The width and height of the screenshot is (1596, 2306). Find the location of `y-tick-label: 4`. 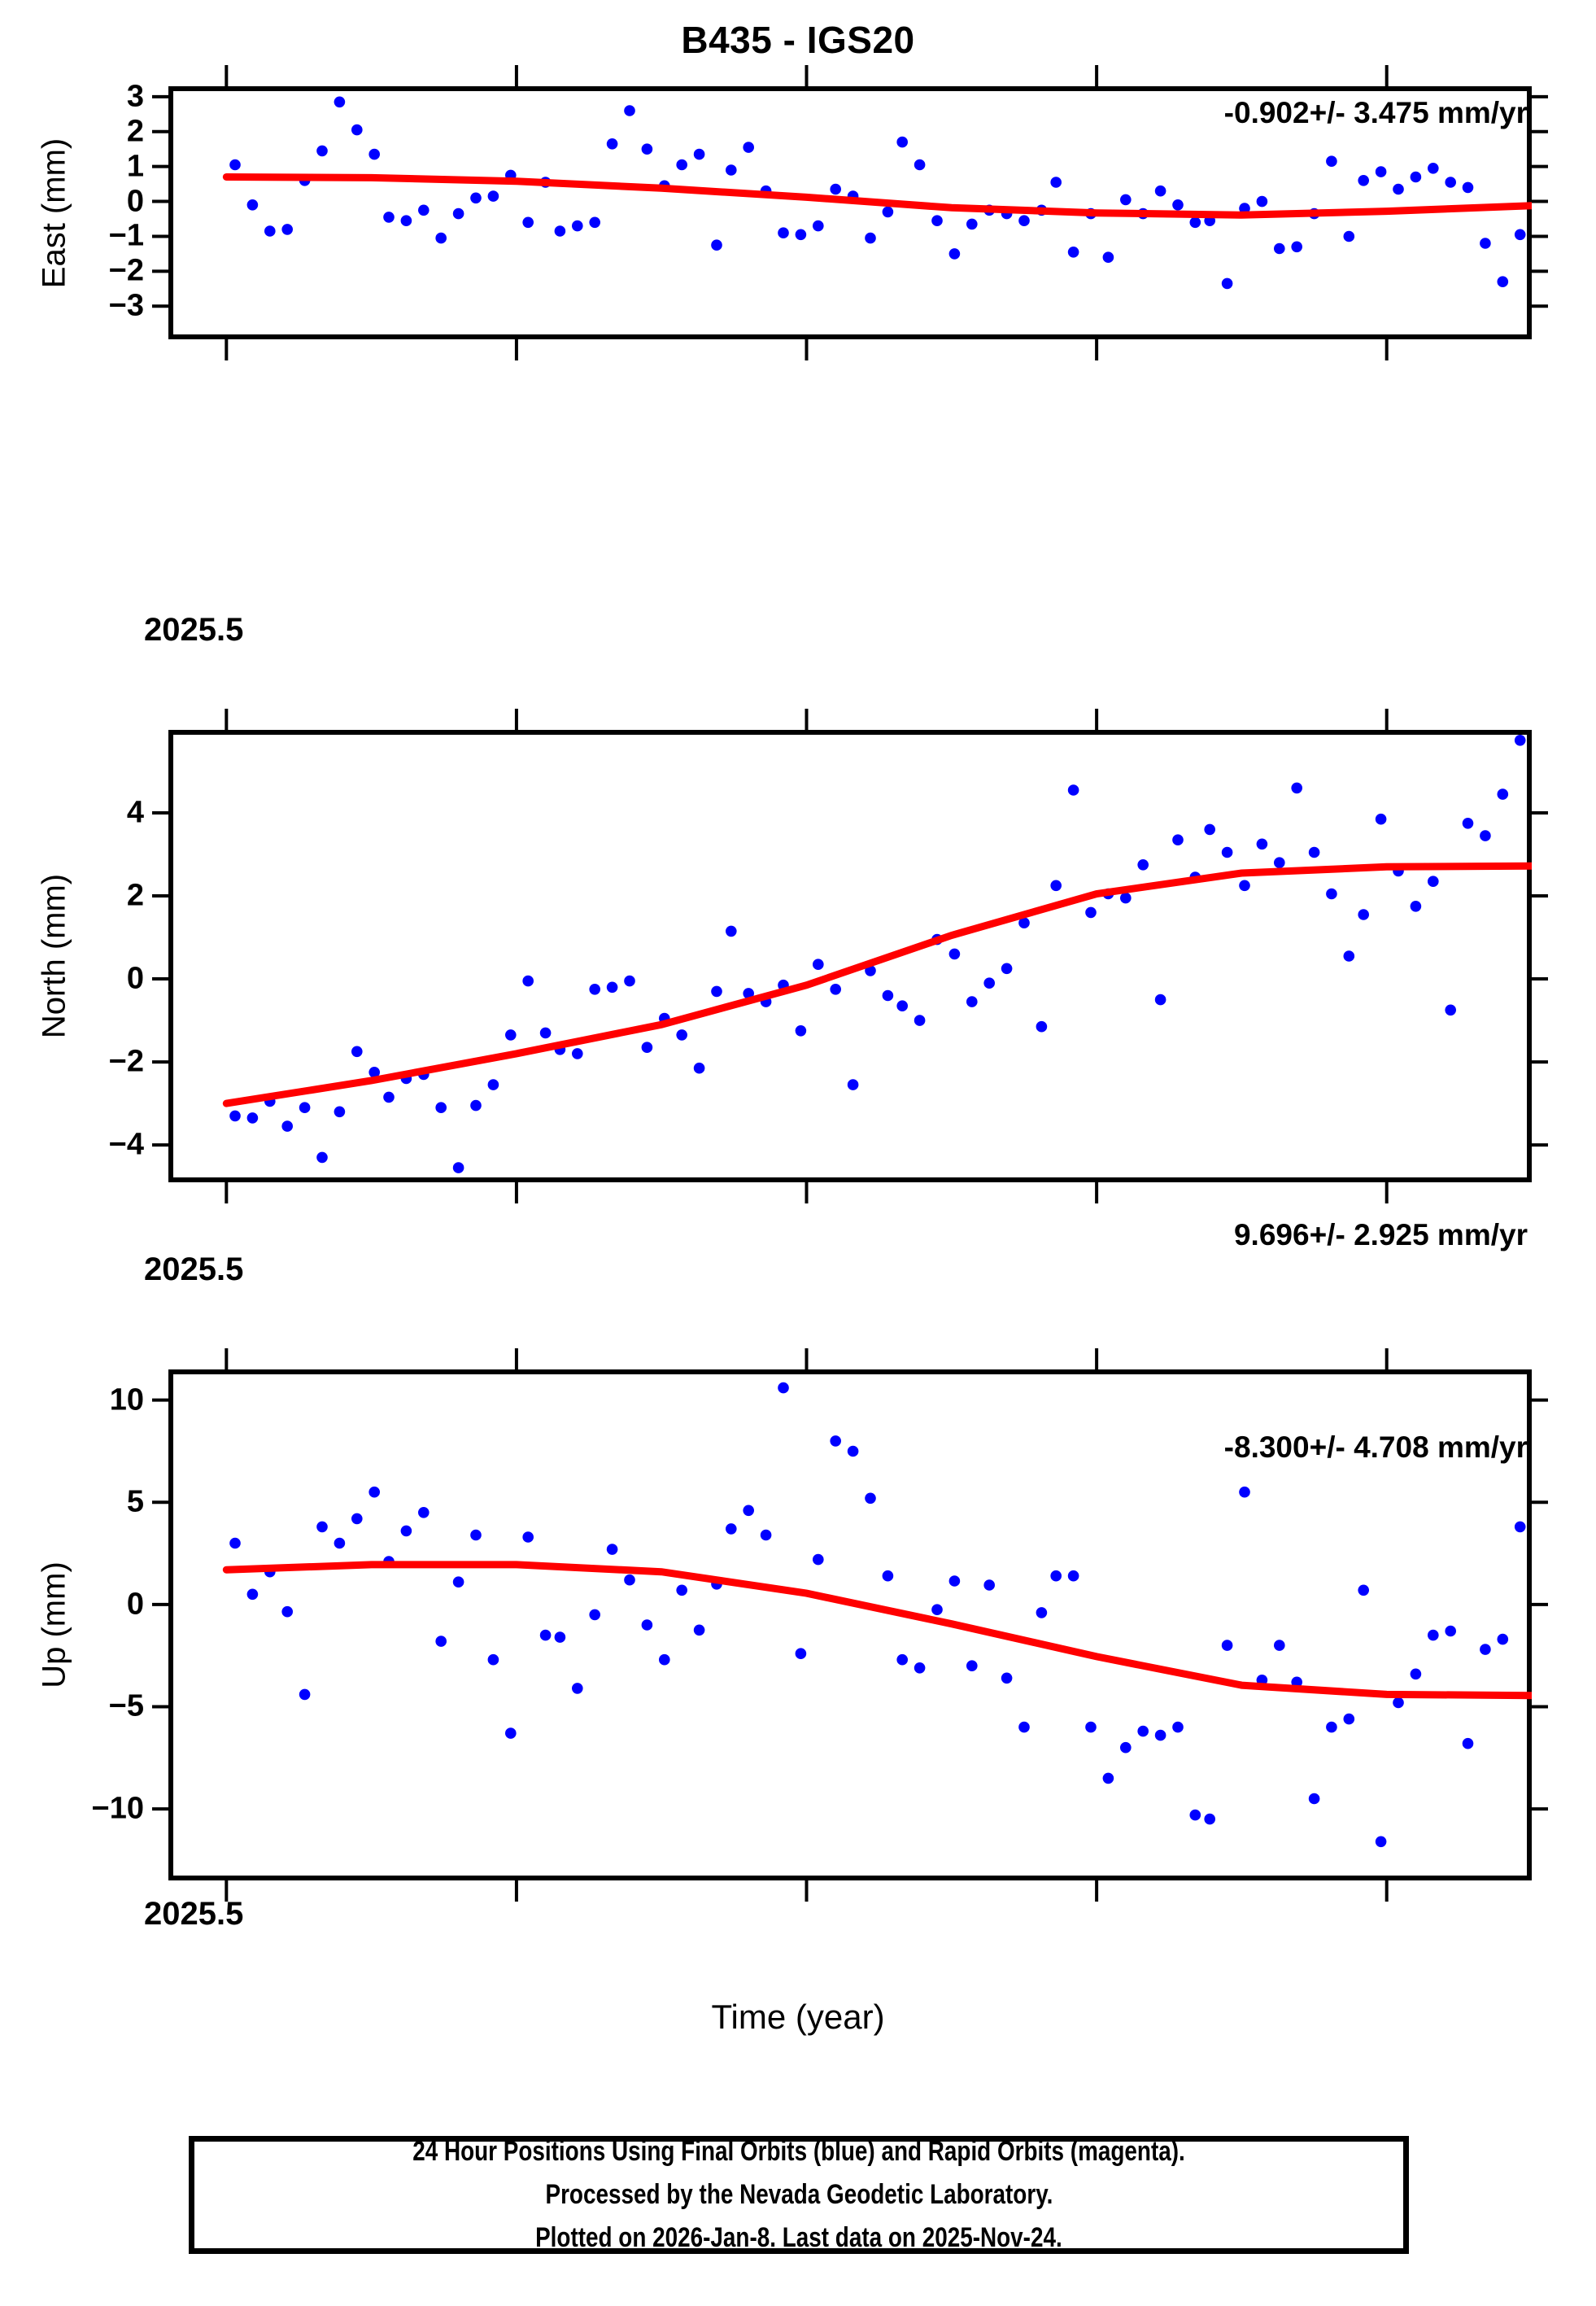

y-tick-label: 4 is located at coordinates (135, 812).